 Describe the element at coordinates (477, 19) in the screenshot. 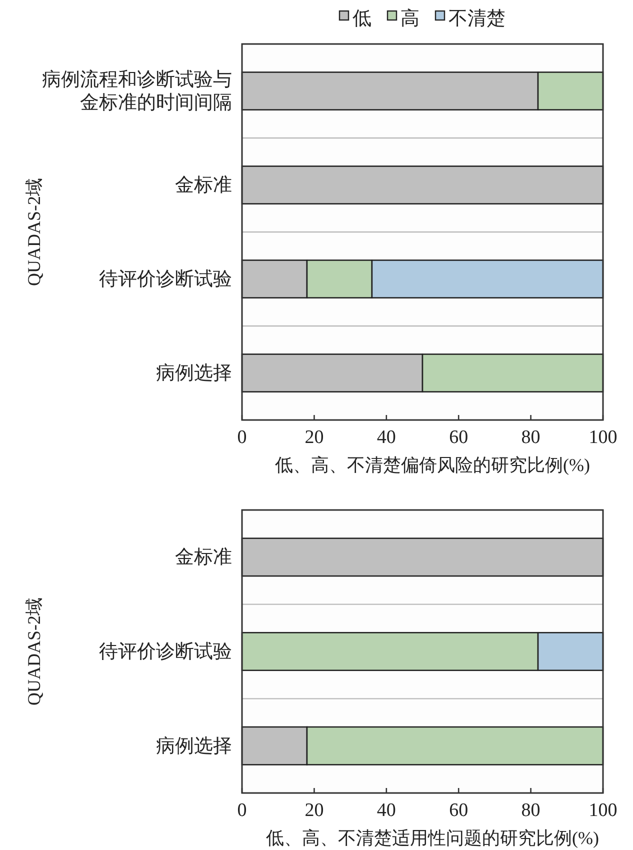

I see `legend-label: 不清楚` at that location.